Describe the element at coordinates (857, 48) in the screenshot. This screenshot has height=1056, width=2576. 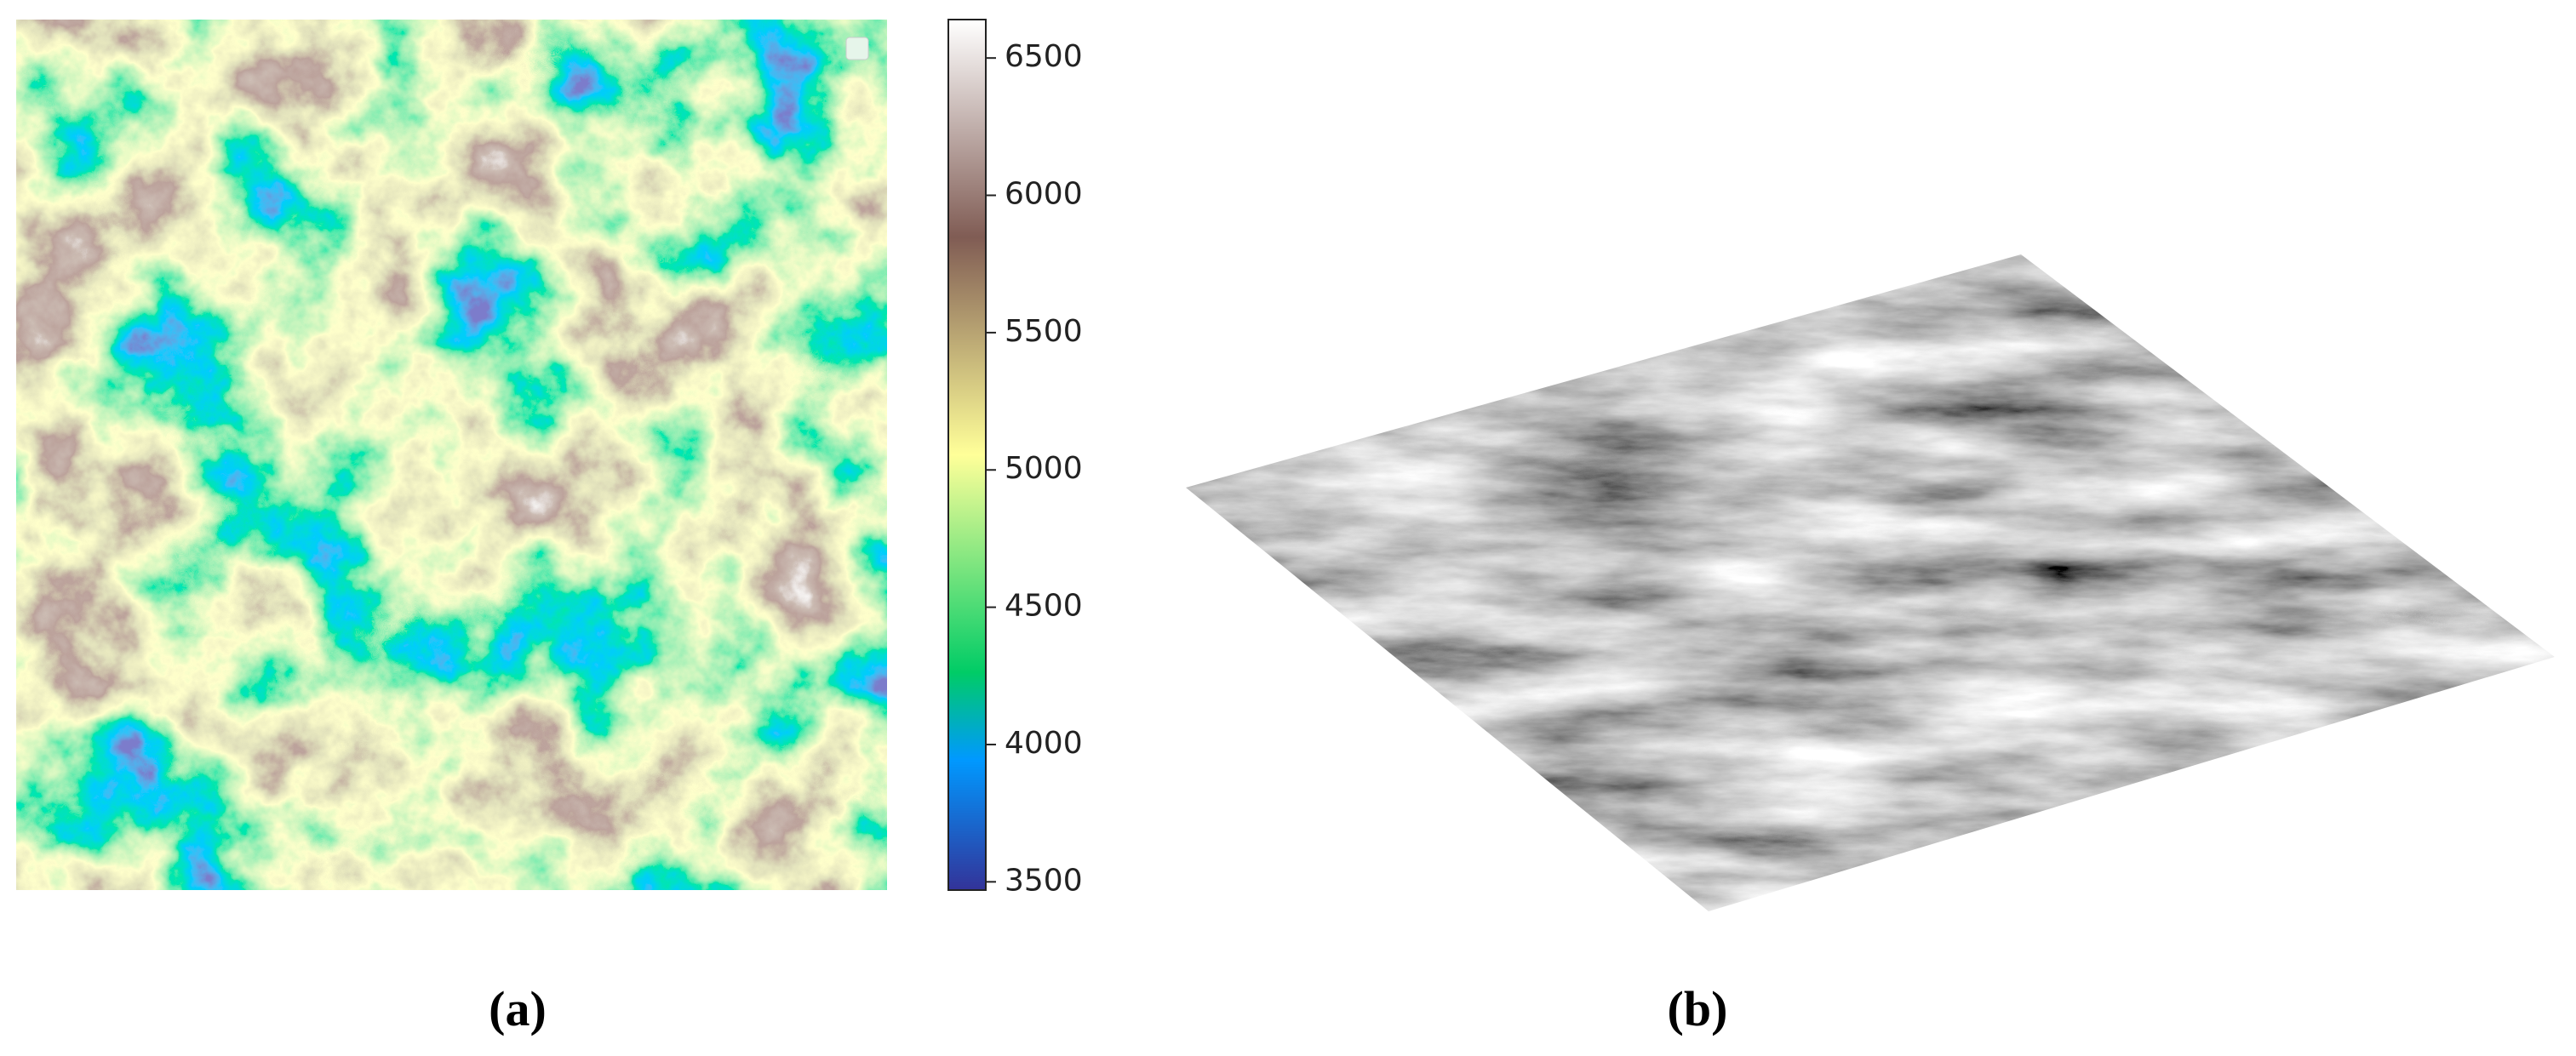
I see `legend-box` at that location.